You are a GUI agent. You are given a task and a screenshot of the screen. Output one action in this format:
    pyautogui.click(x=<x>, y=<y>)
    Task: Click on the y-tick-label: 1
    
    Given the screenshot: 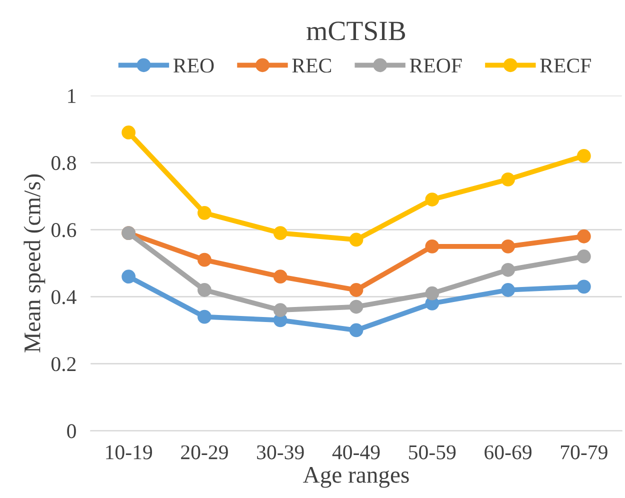 What is the action you would take?
    pyautogui.click(x=72, y=96)
    